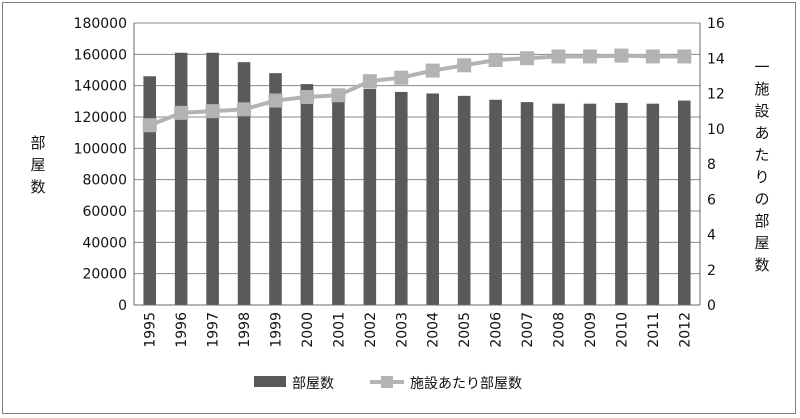  What do you see at coordinates (716, 24) in the screenshot?
I see `y2-tick-label: 16` at bounding box center [716, 24].